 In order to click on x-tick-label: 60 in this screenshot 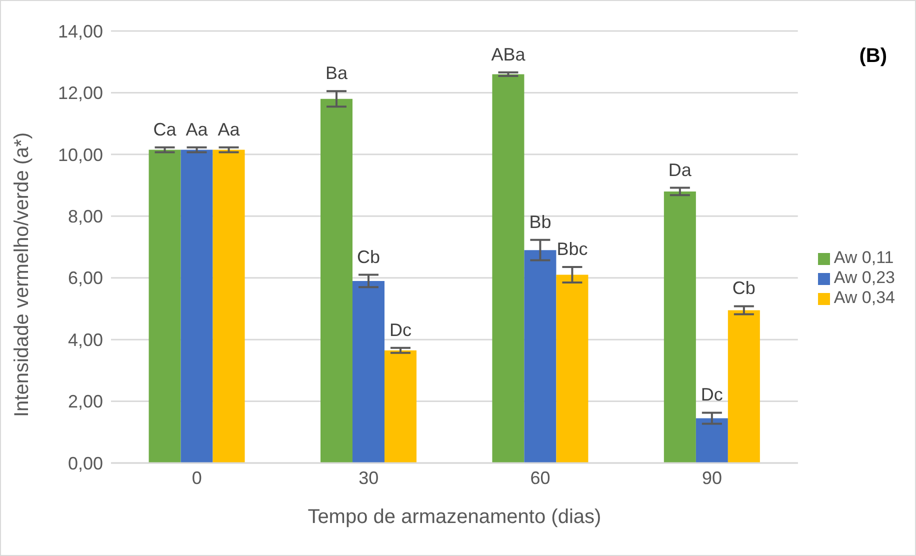, I will do `click(540, 478)`.